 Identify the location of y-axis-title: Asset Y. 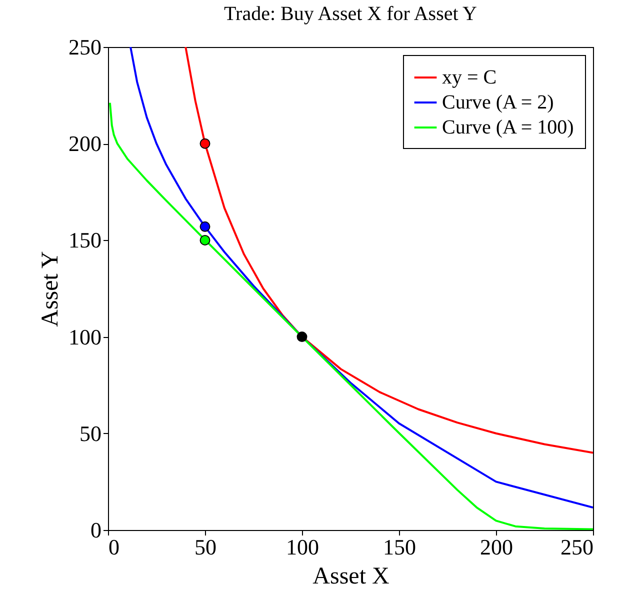
(51, 289).